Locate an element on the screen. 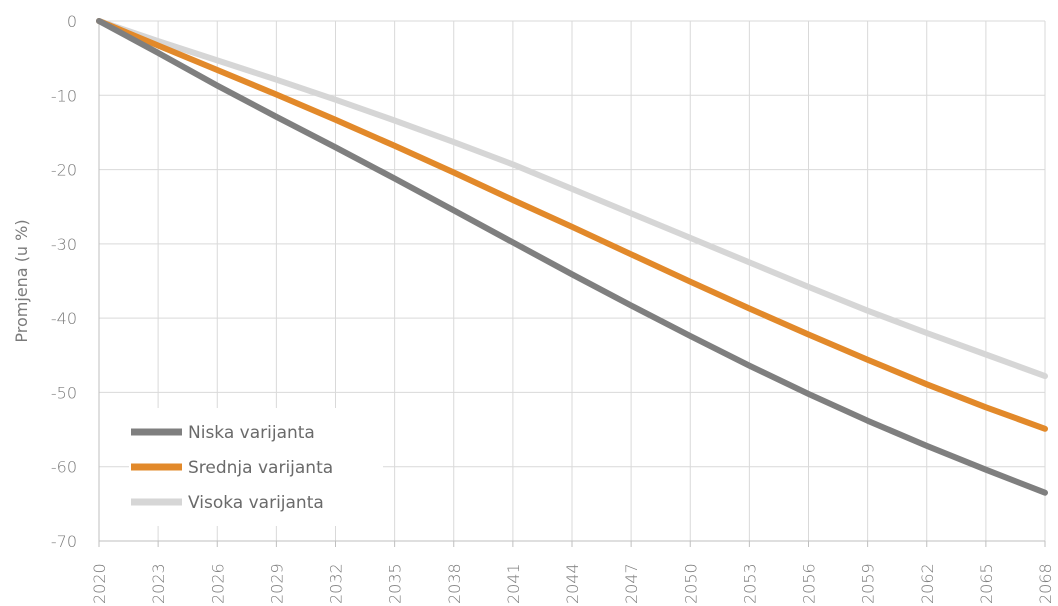 This screenshot has width=1058, height=606. y-axis: 0 -10 -20 -30 -40 -50 -60 -70 is located at coordinates (64, 281).